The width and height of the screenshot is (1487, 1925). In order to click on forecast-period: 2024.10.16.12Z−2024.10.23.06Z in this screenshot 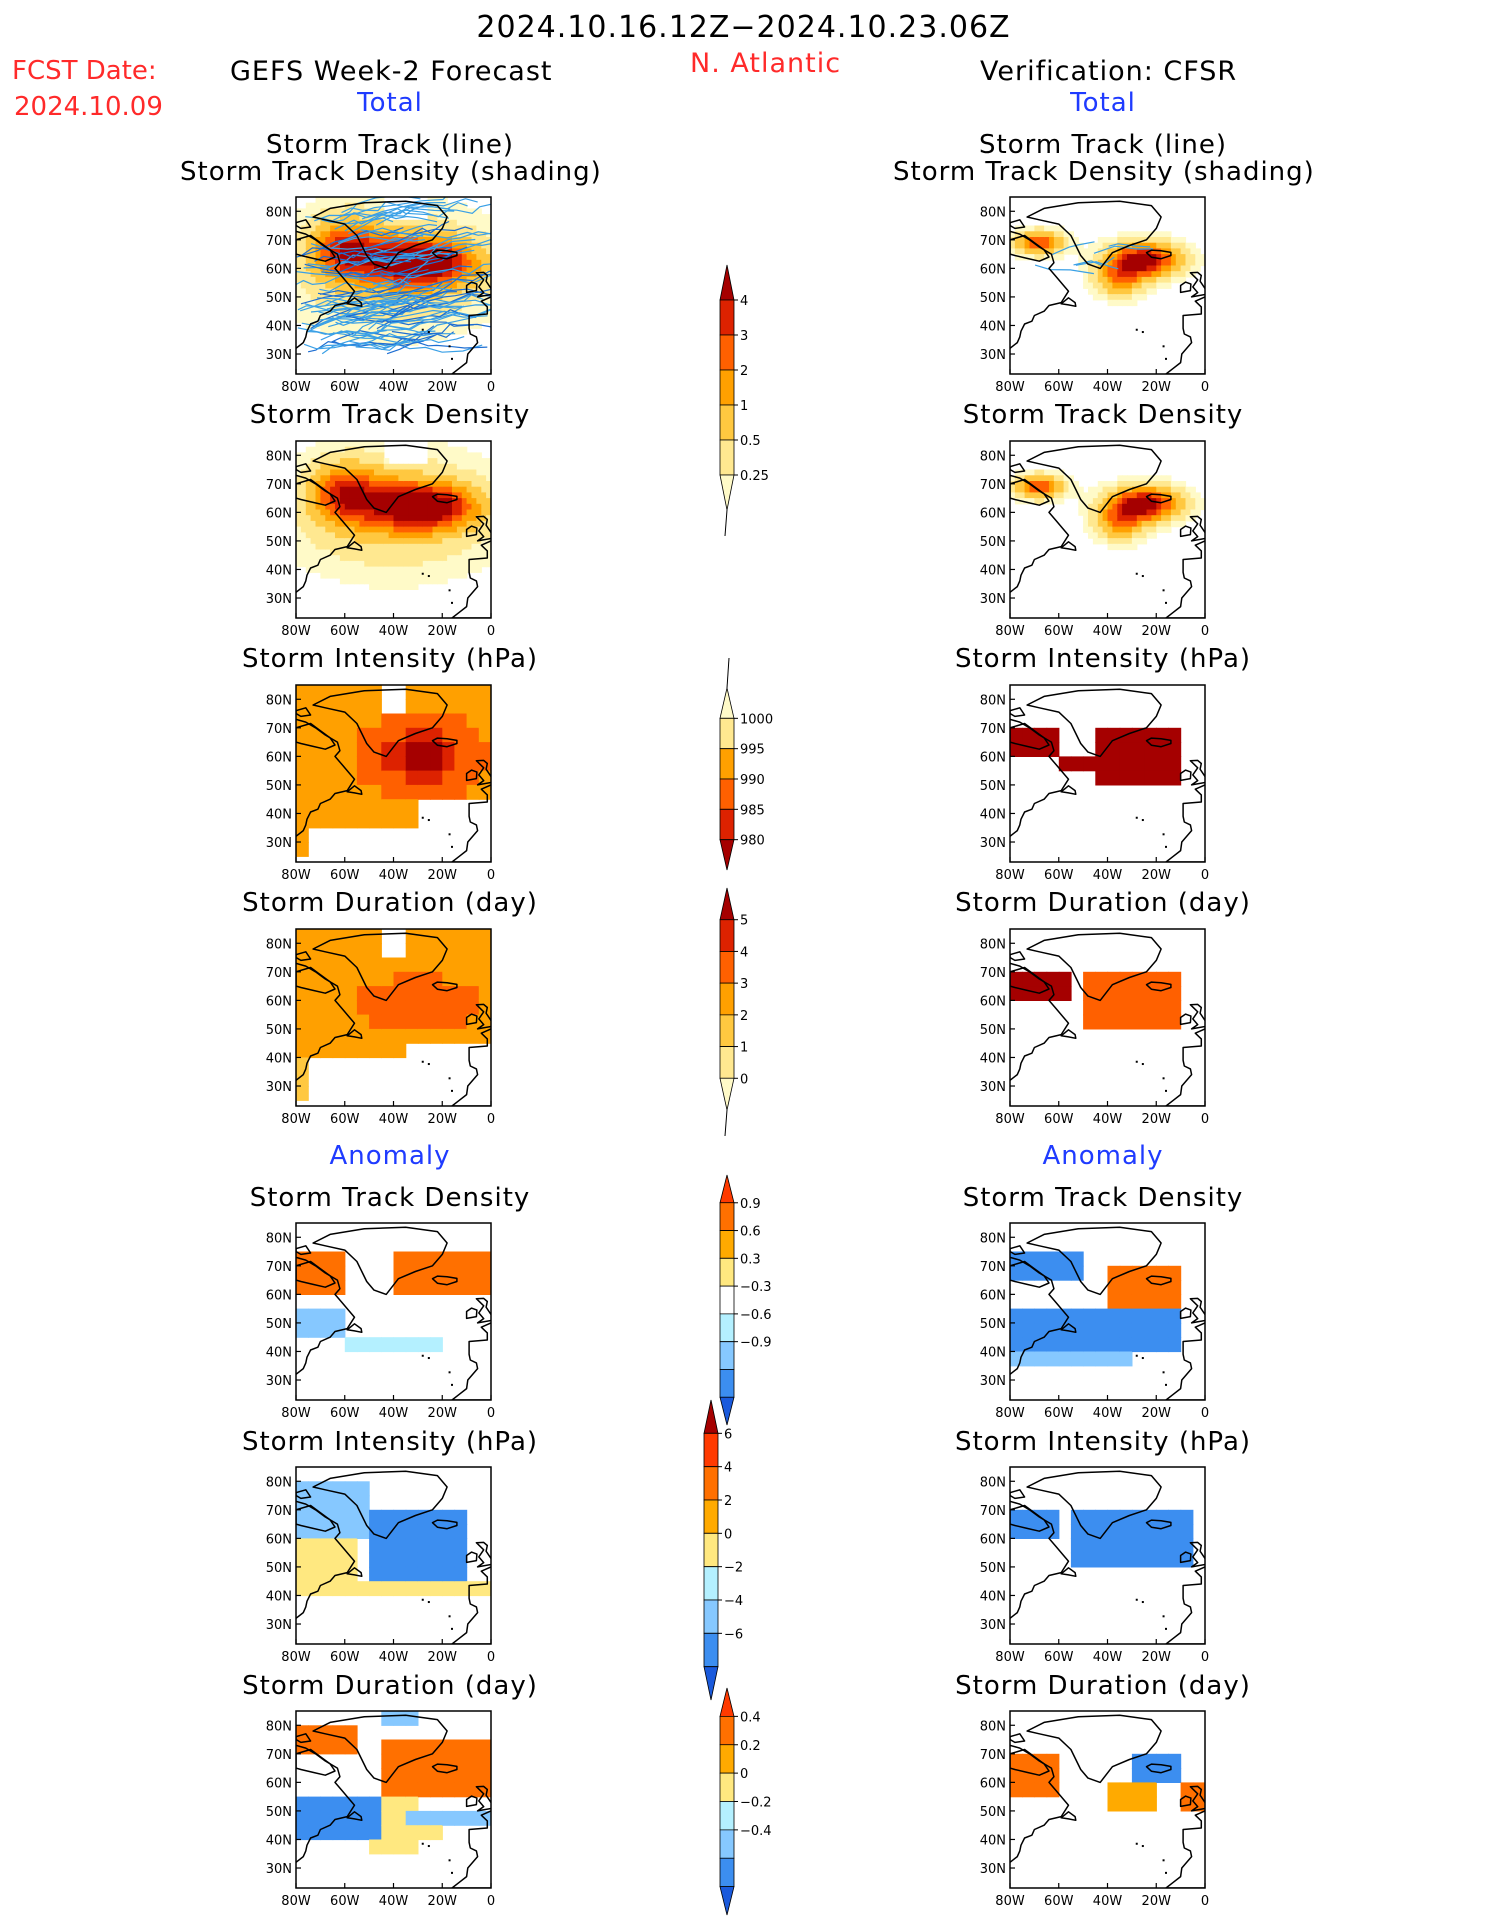, I will do `click(743, 27)`.